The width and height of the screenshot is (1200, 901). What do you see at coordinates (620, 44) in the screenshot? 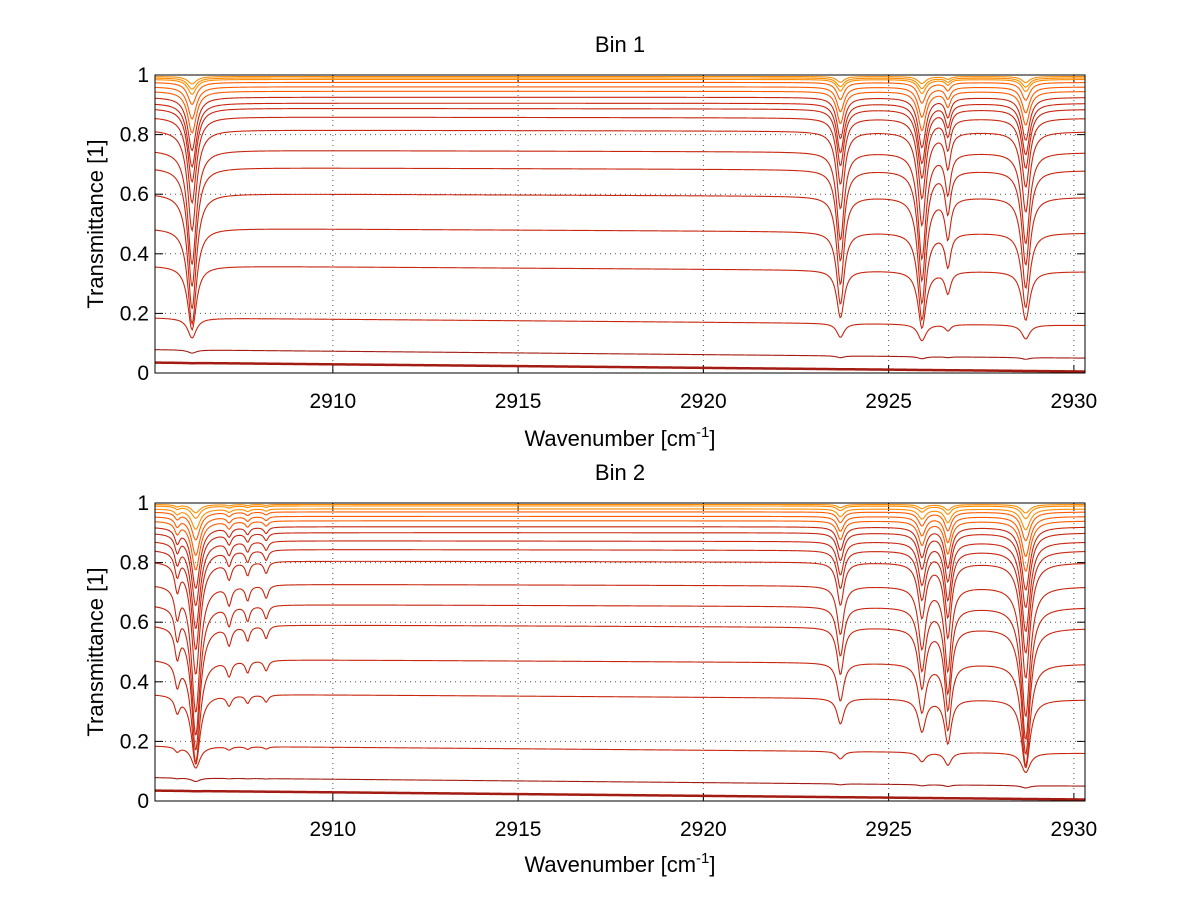
I see `chart-title: Bin 1` at bounding box center [620, 44].